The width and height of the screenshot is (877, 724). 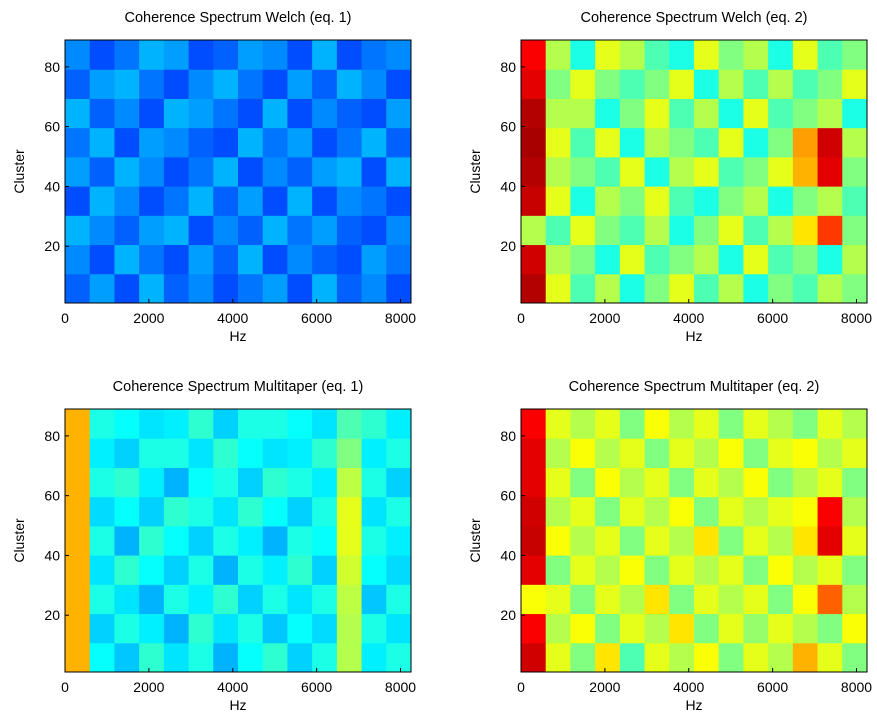 I want to click on y-tick-label: 80, so click(x=508, y=436).